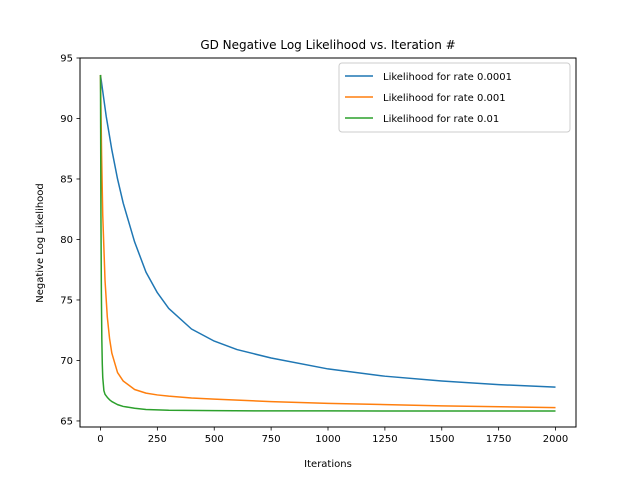 Image resolution: width=640 pixels, height=480 pixels. Describe the element at coordinates (66, 119) in the screenshot. I see `y-tick-label: 90` at that location.